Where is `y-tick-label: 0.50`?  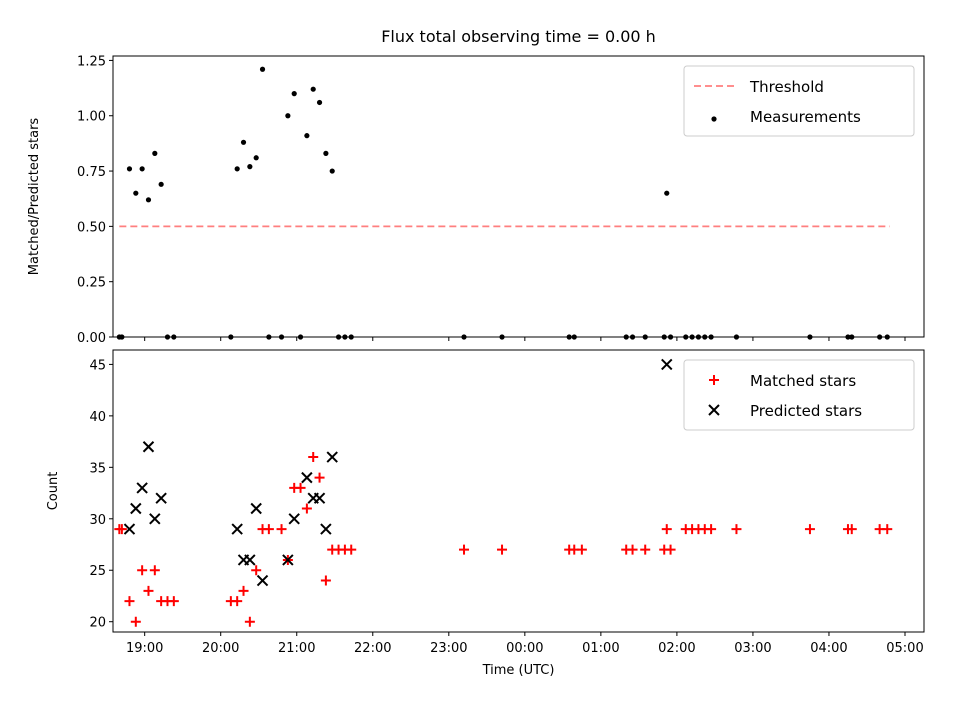 y-tick-label: 0.50 is located at coordinates (91, 227).